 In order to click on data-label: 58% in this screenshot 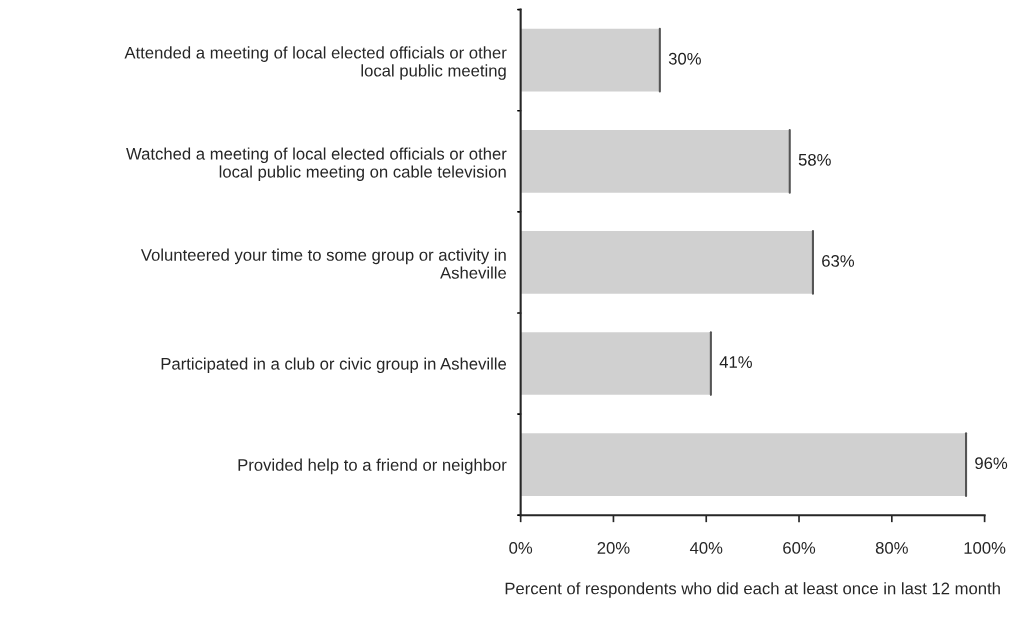, I will do `click(814, 159)`.